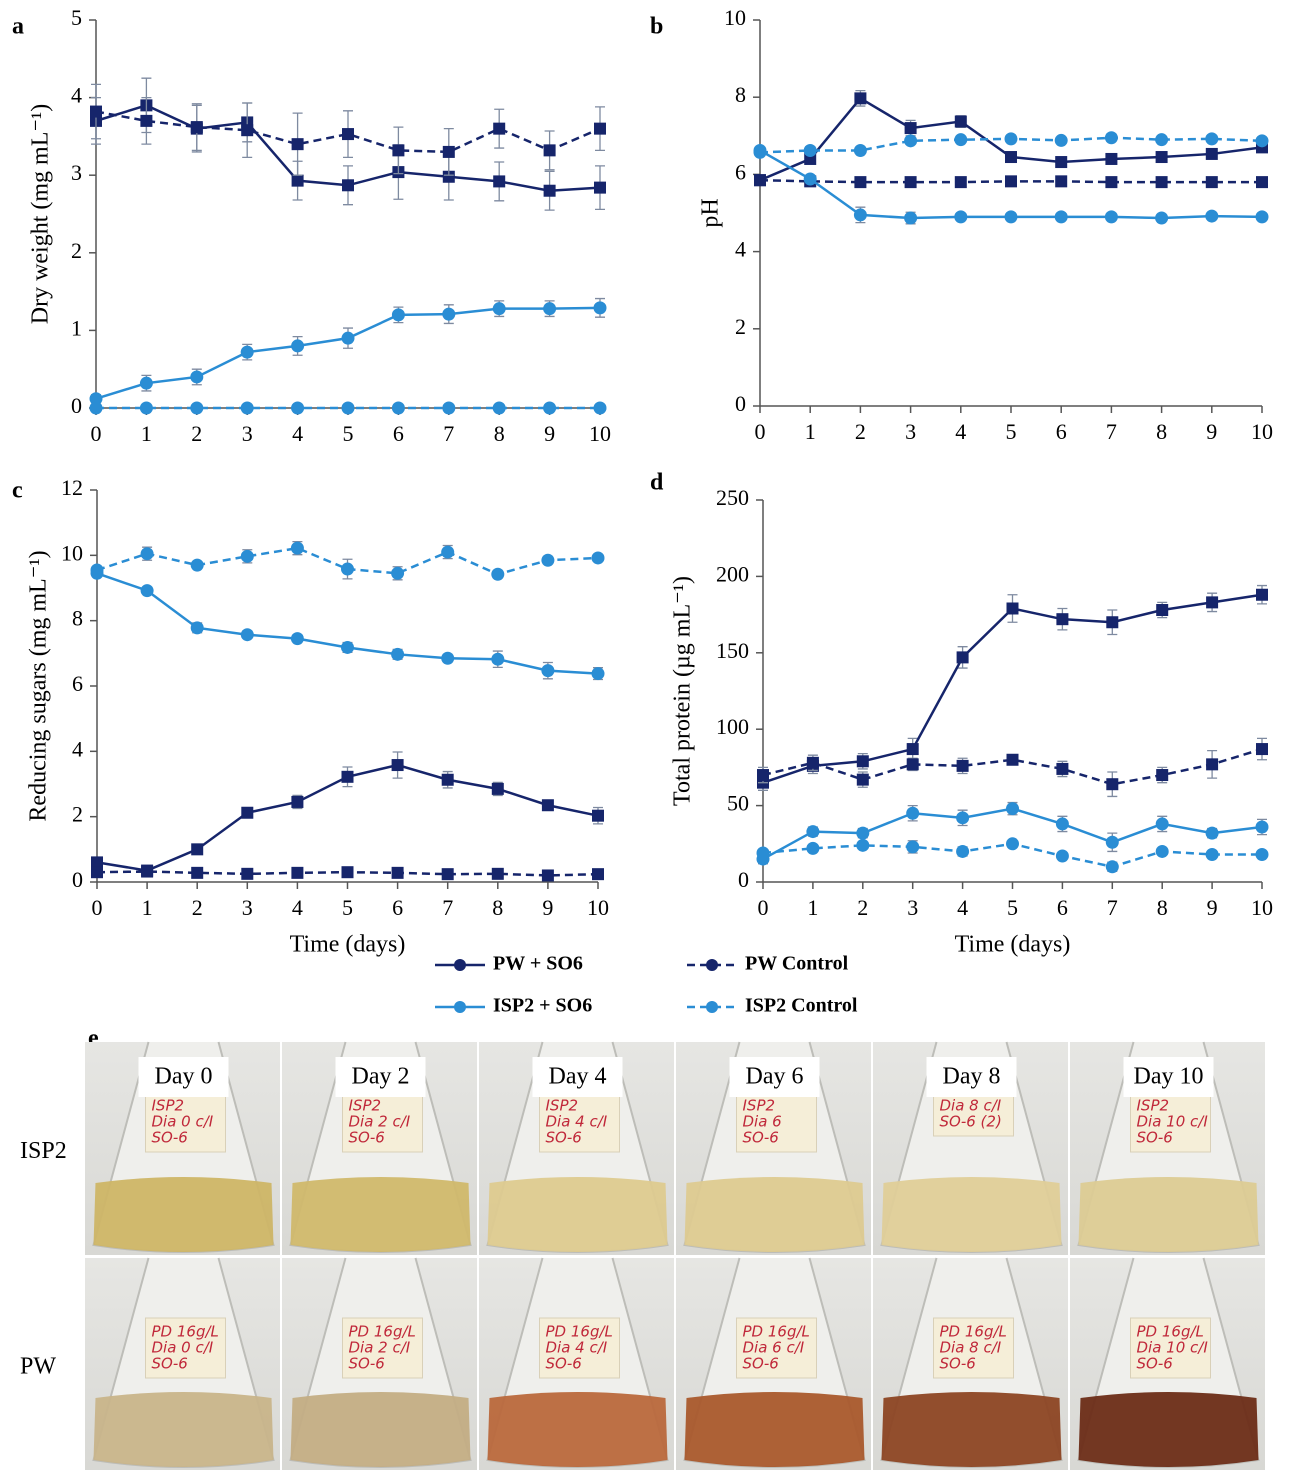  What do you see at coordinates (17, 491) in the screenshot?
I see `panel-label: c` at bounding box center [17, 491].